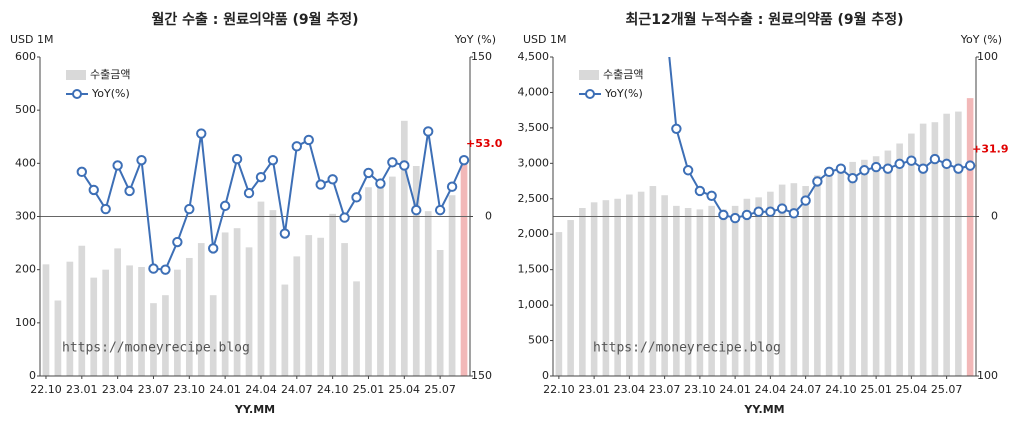 Image resolution: width=1024 pixels, height=439 pixels. What do you see at coordinates (273, 200) in the screenshot?
I see `line-group` at bounding box center [273, 200].